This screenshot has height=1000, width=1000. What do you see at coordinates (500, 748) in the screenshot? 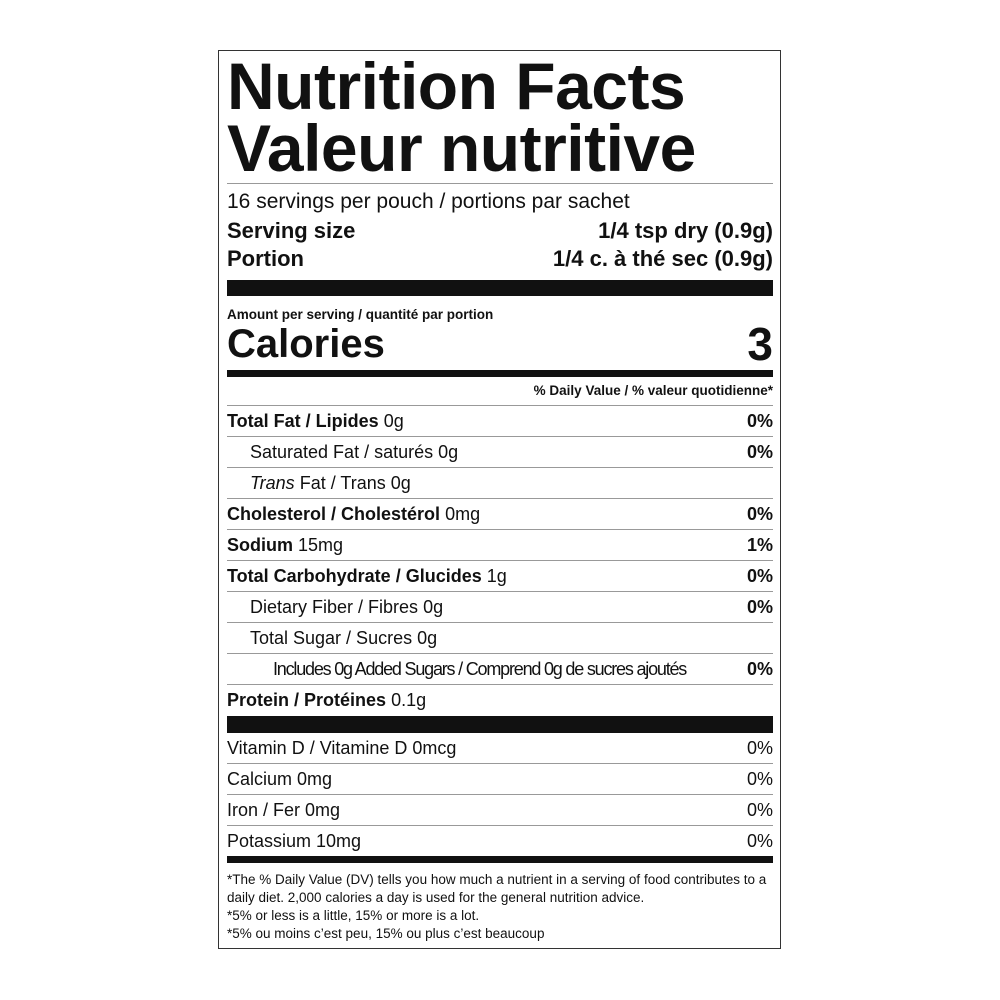
I see `vitamin-row-vitamin-d: Vitamin D / Vitamine D 0mcg 0%` at bounding box center [500, 748].